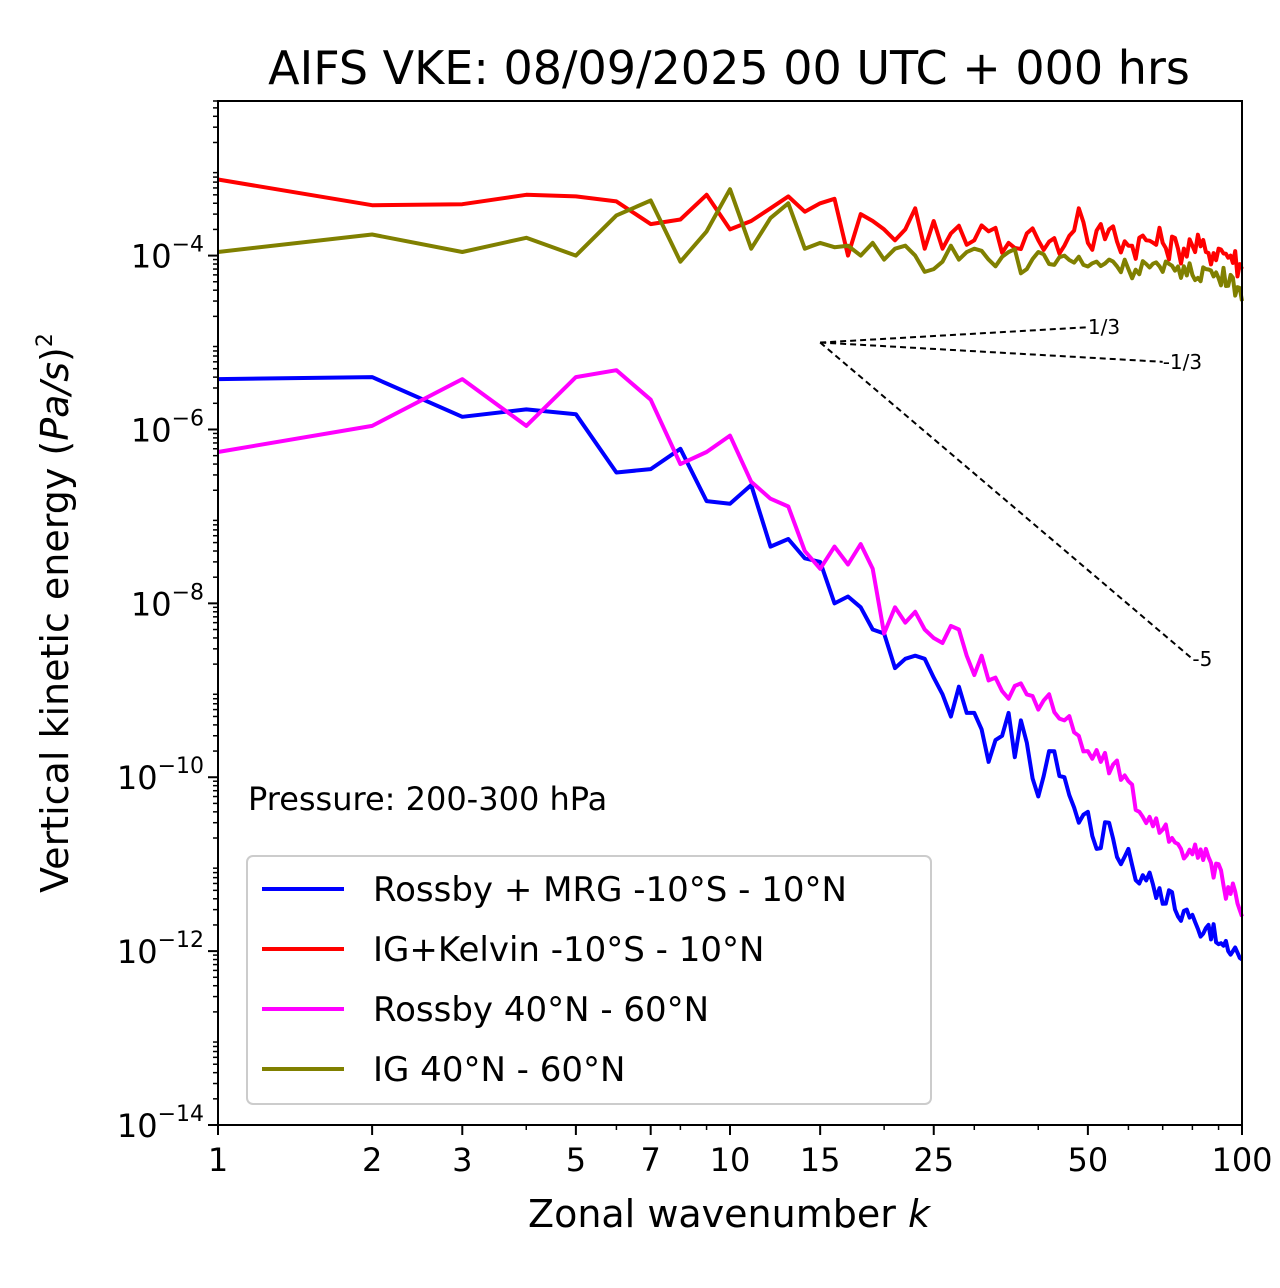 This screenshot has height=1288, width=1280. I want to click on y-axis-label: Vertical kinetic energy (Pa/s)2, so click(55, 613).